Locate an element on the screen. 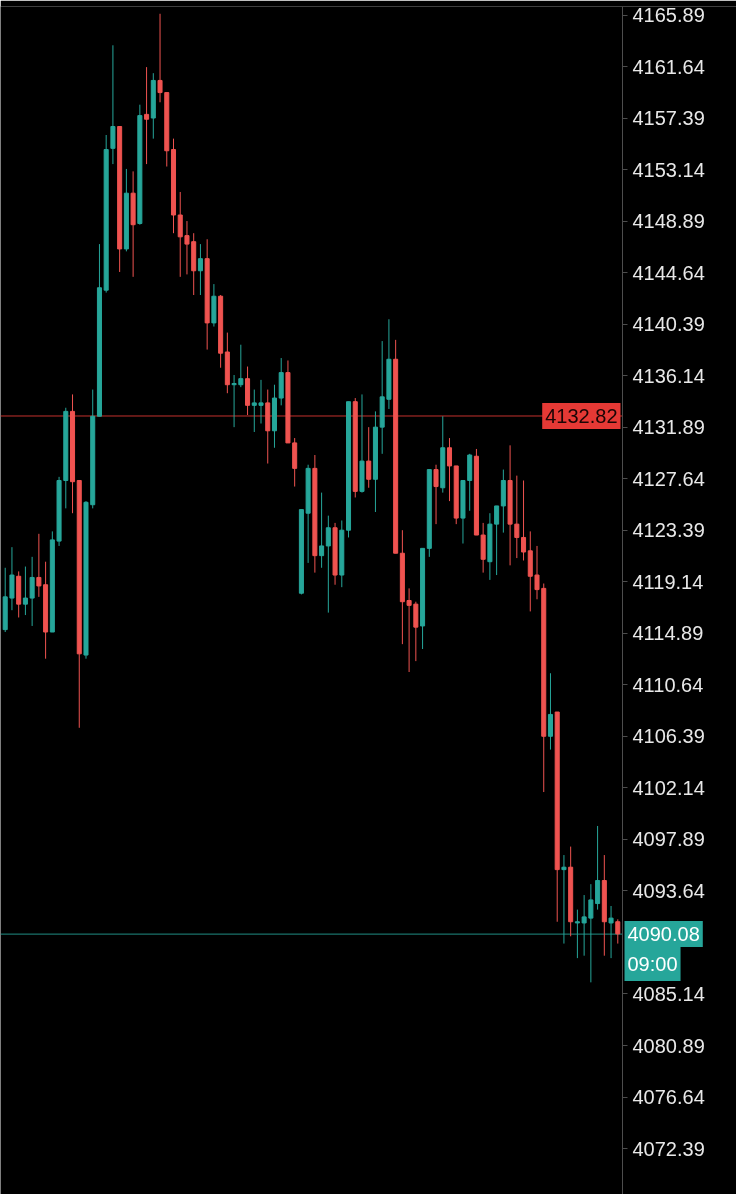  y-tick-label: 4097.89 is located at coordinates (668, 839).